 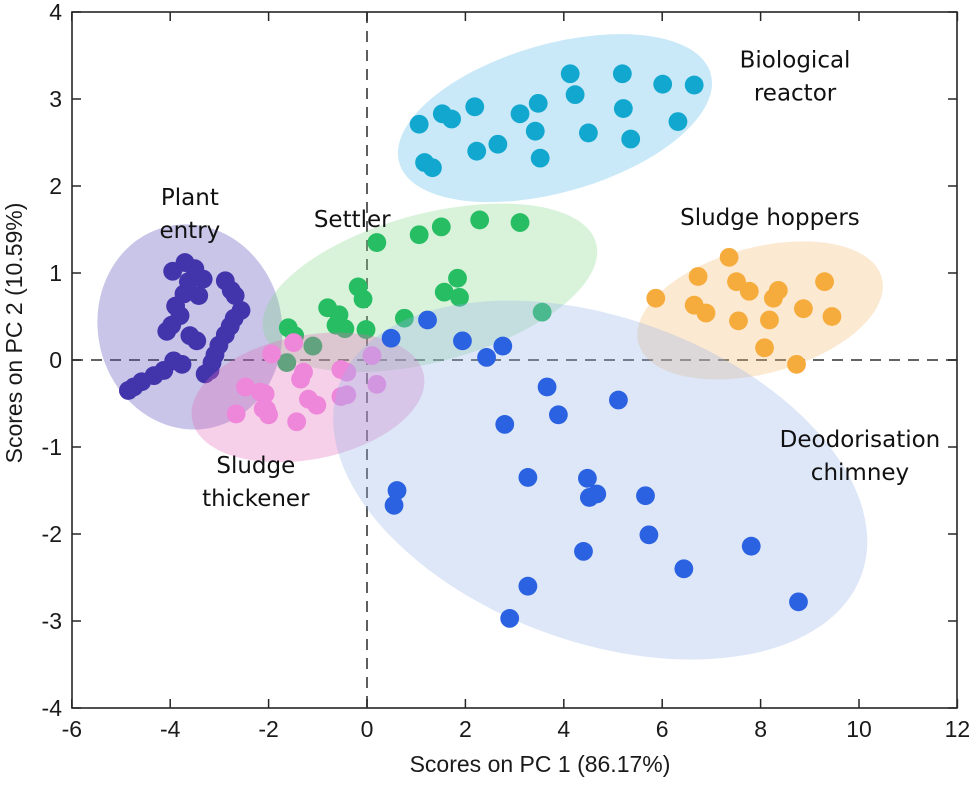 I want to click on x-tick-label: 2, so click(x=465, y=729).